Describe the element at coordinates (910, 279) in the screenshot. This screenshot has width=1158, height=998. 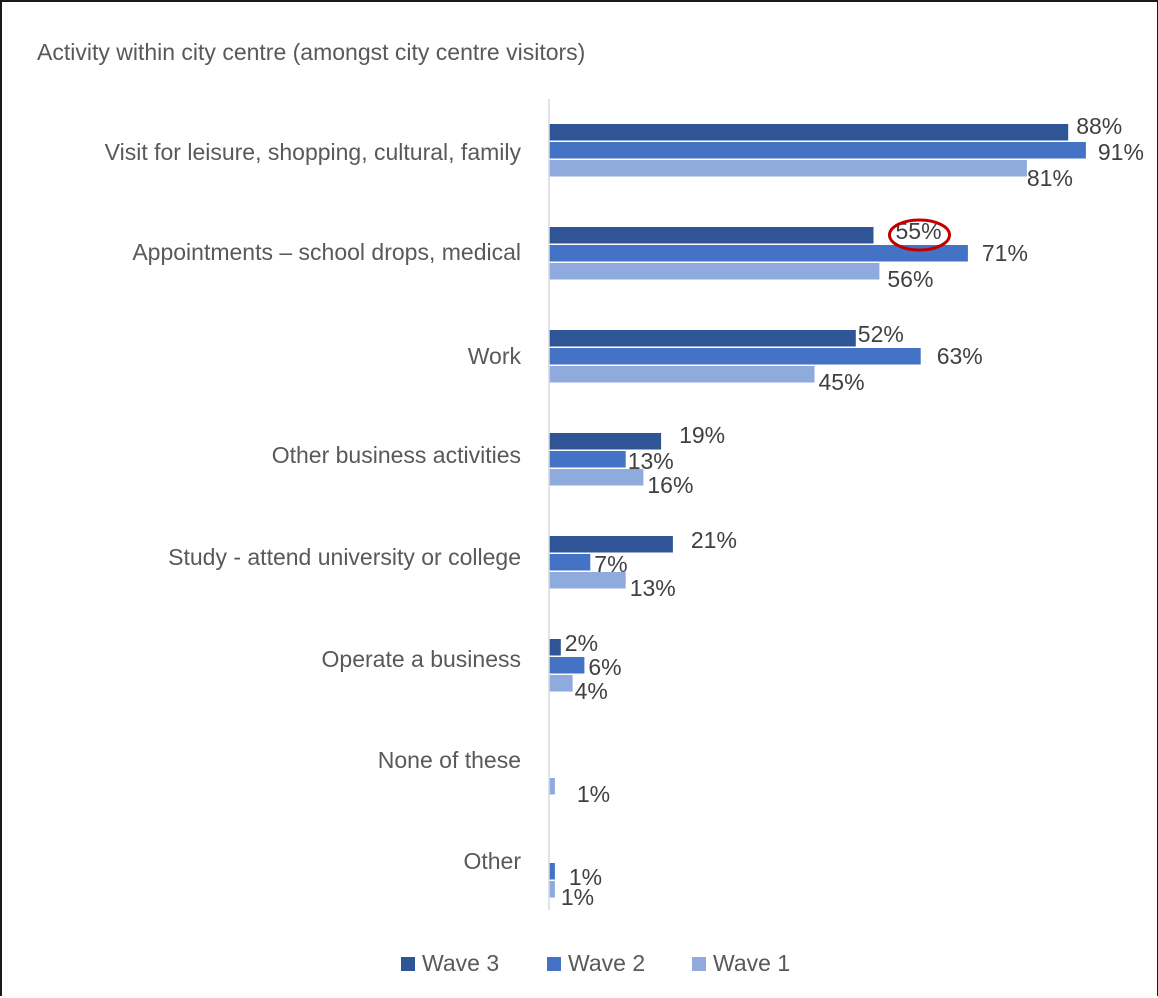
I see `data-label: 56%` at that location.